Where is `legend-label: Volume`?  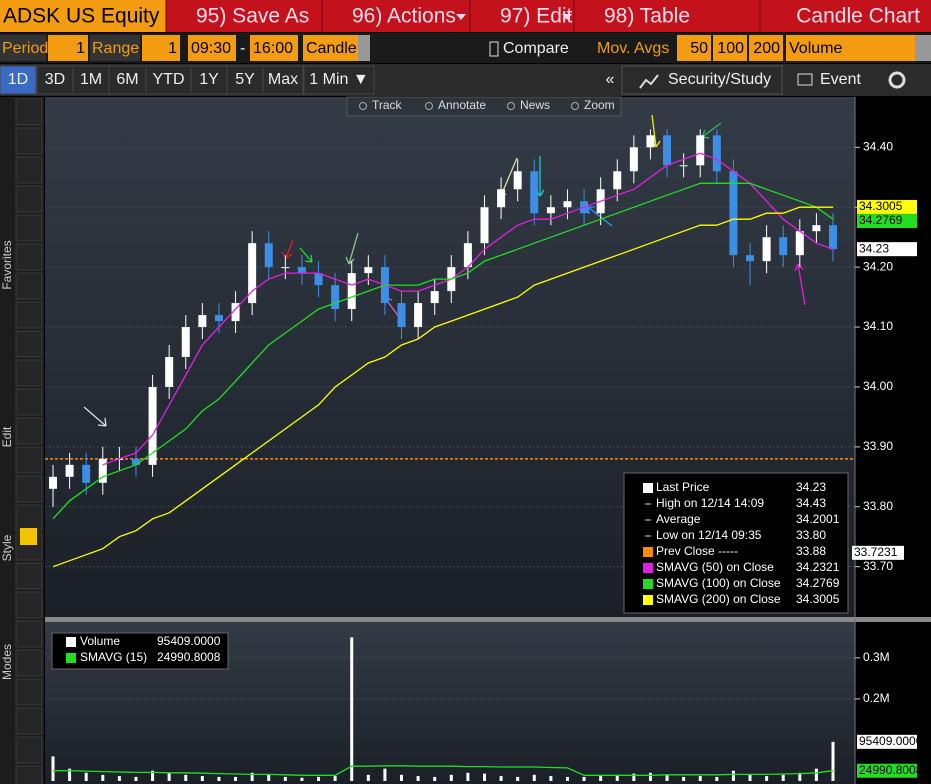
legend-label: Volume is located at coordinates (100, 641).